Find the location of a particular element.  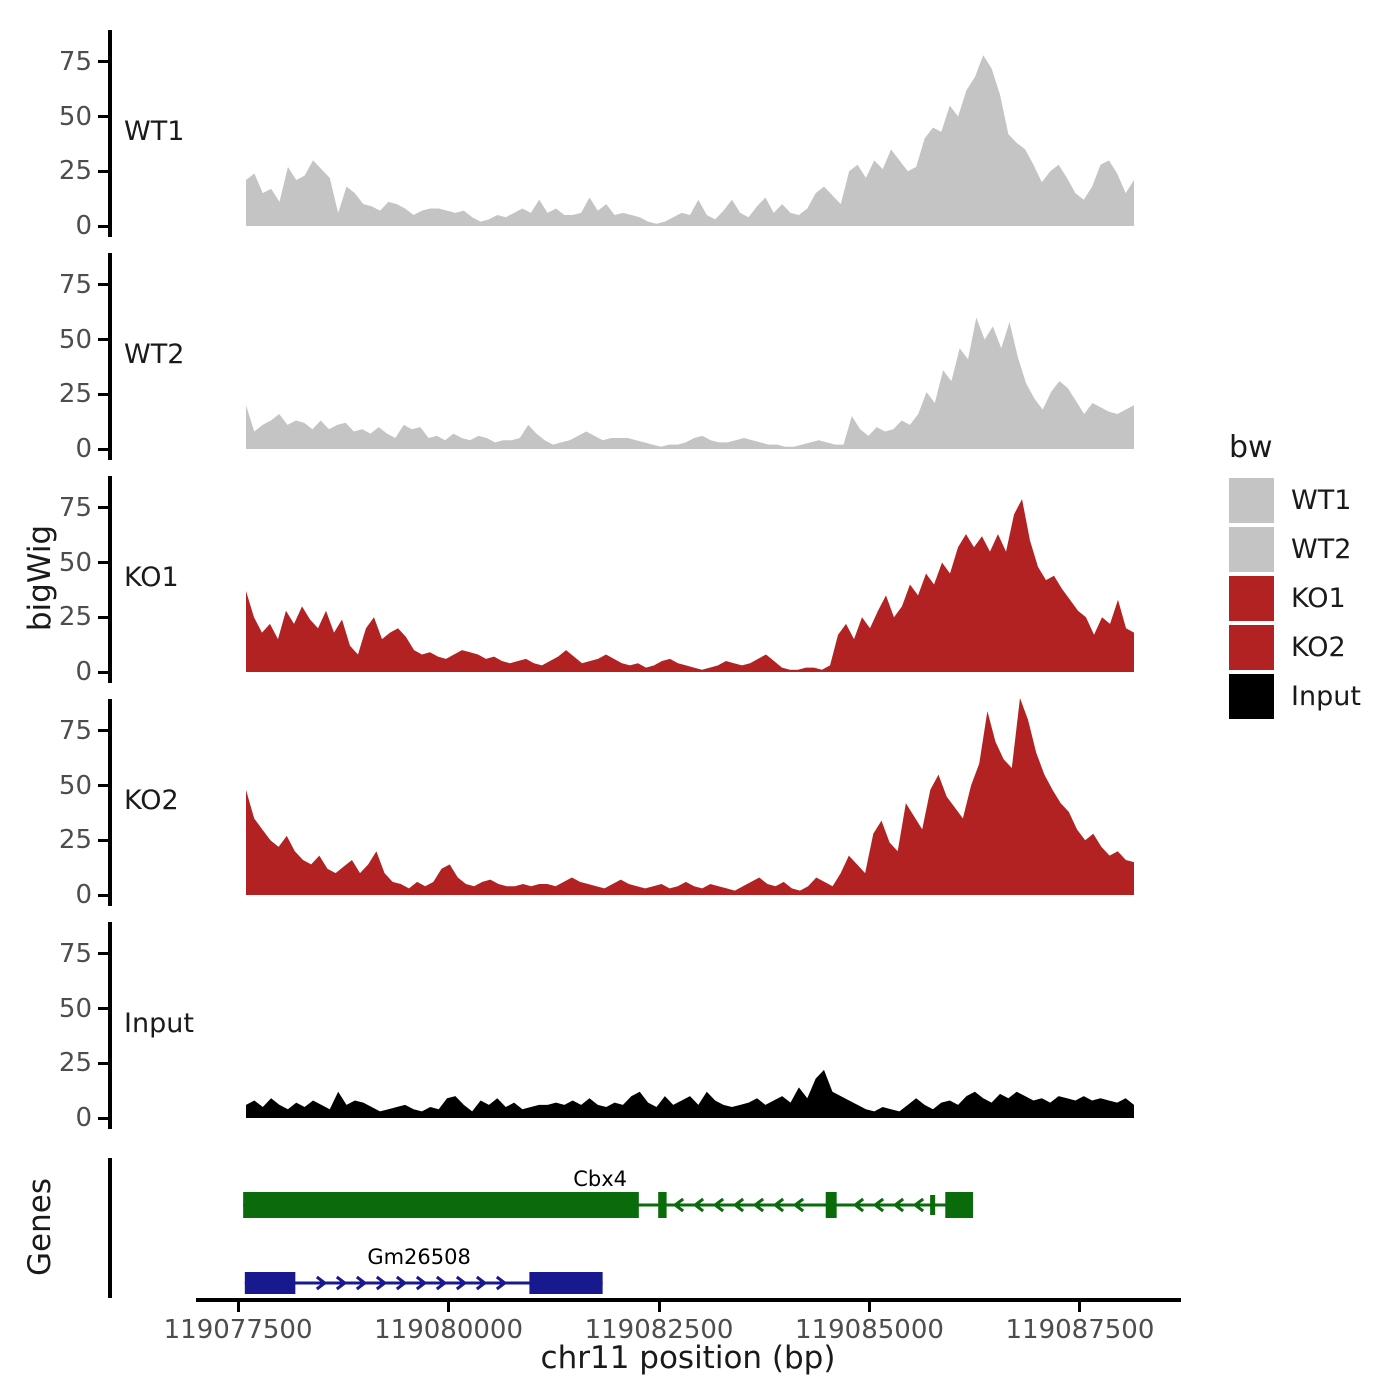

track-label-wt1: WT1 is located at coordinates (154, 131).